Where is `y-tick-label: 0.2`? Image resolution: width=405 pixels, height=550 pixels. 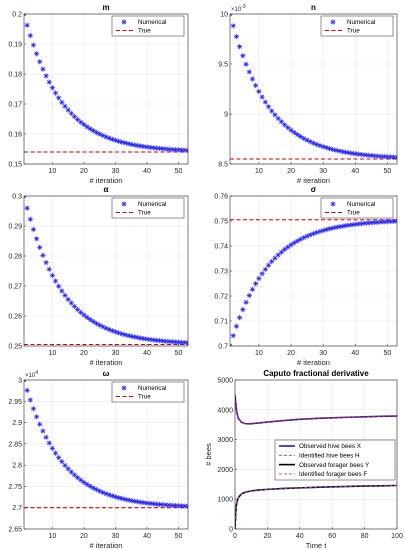
y-tick-label: 0.2 is located at coordinates (17, 15).